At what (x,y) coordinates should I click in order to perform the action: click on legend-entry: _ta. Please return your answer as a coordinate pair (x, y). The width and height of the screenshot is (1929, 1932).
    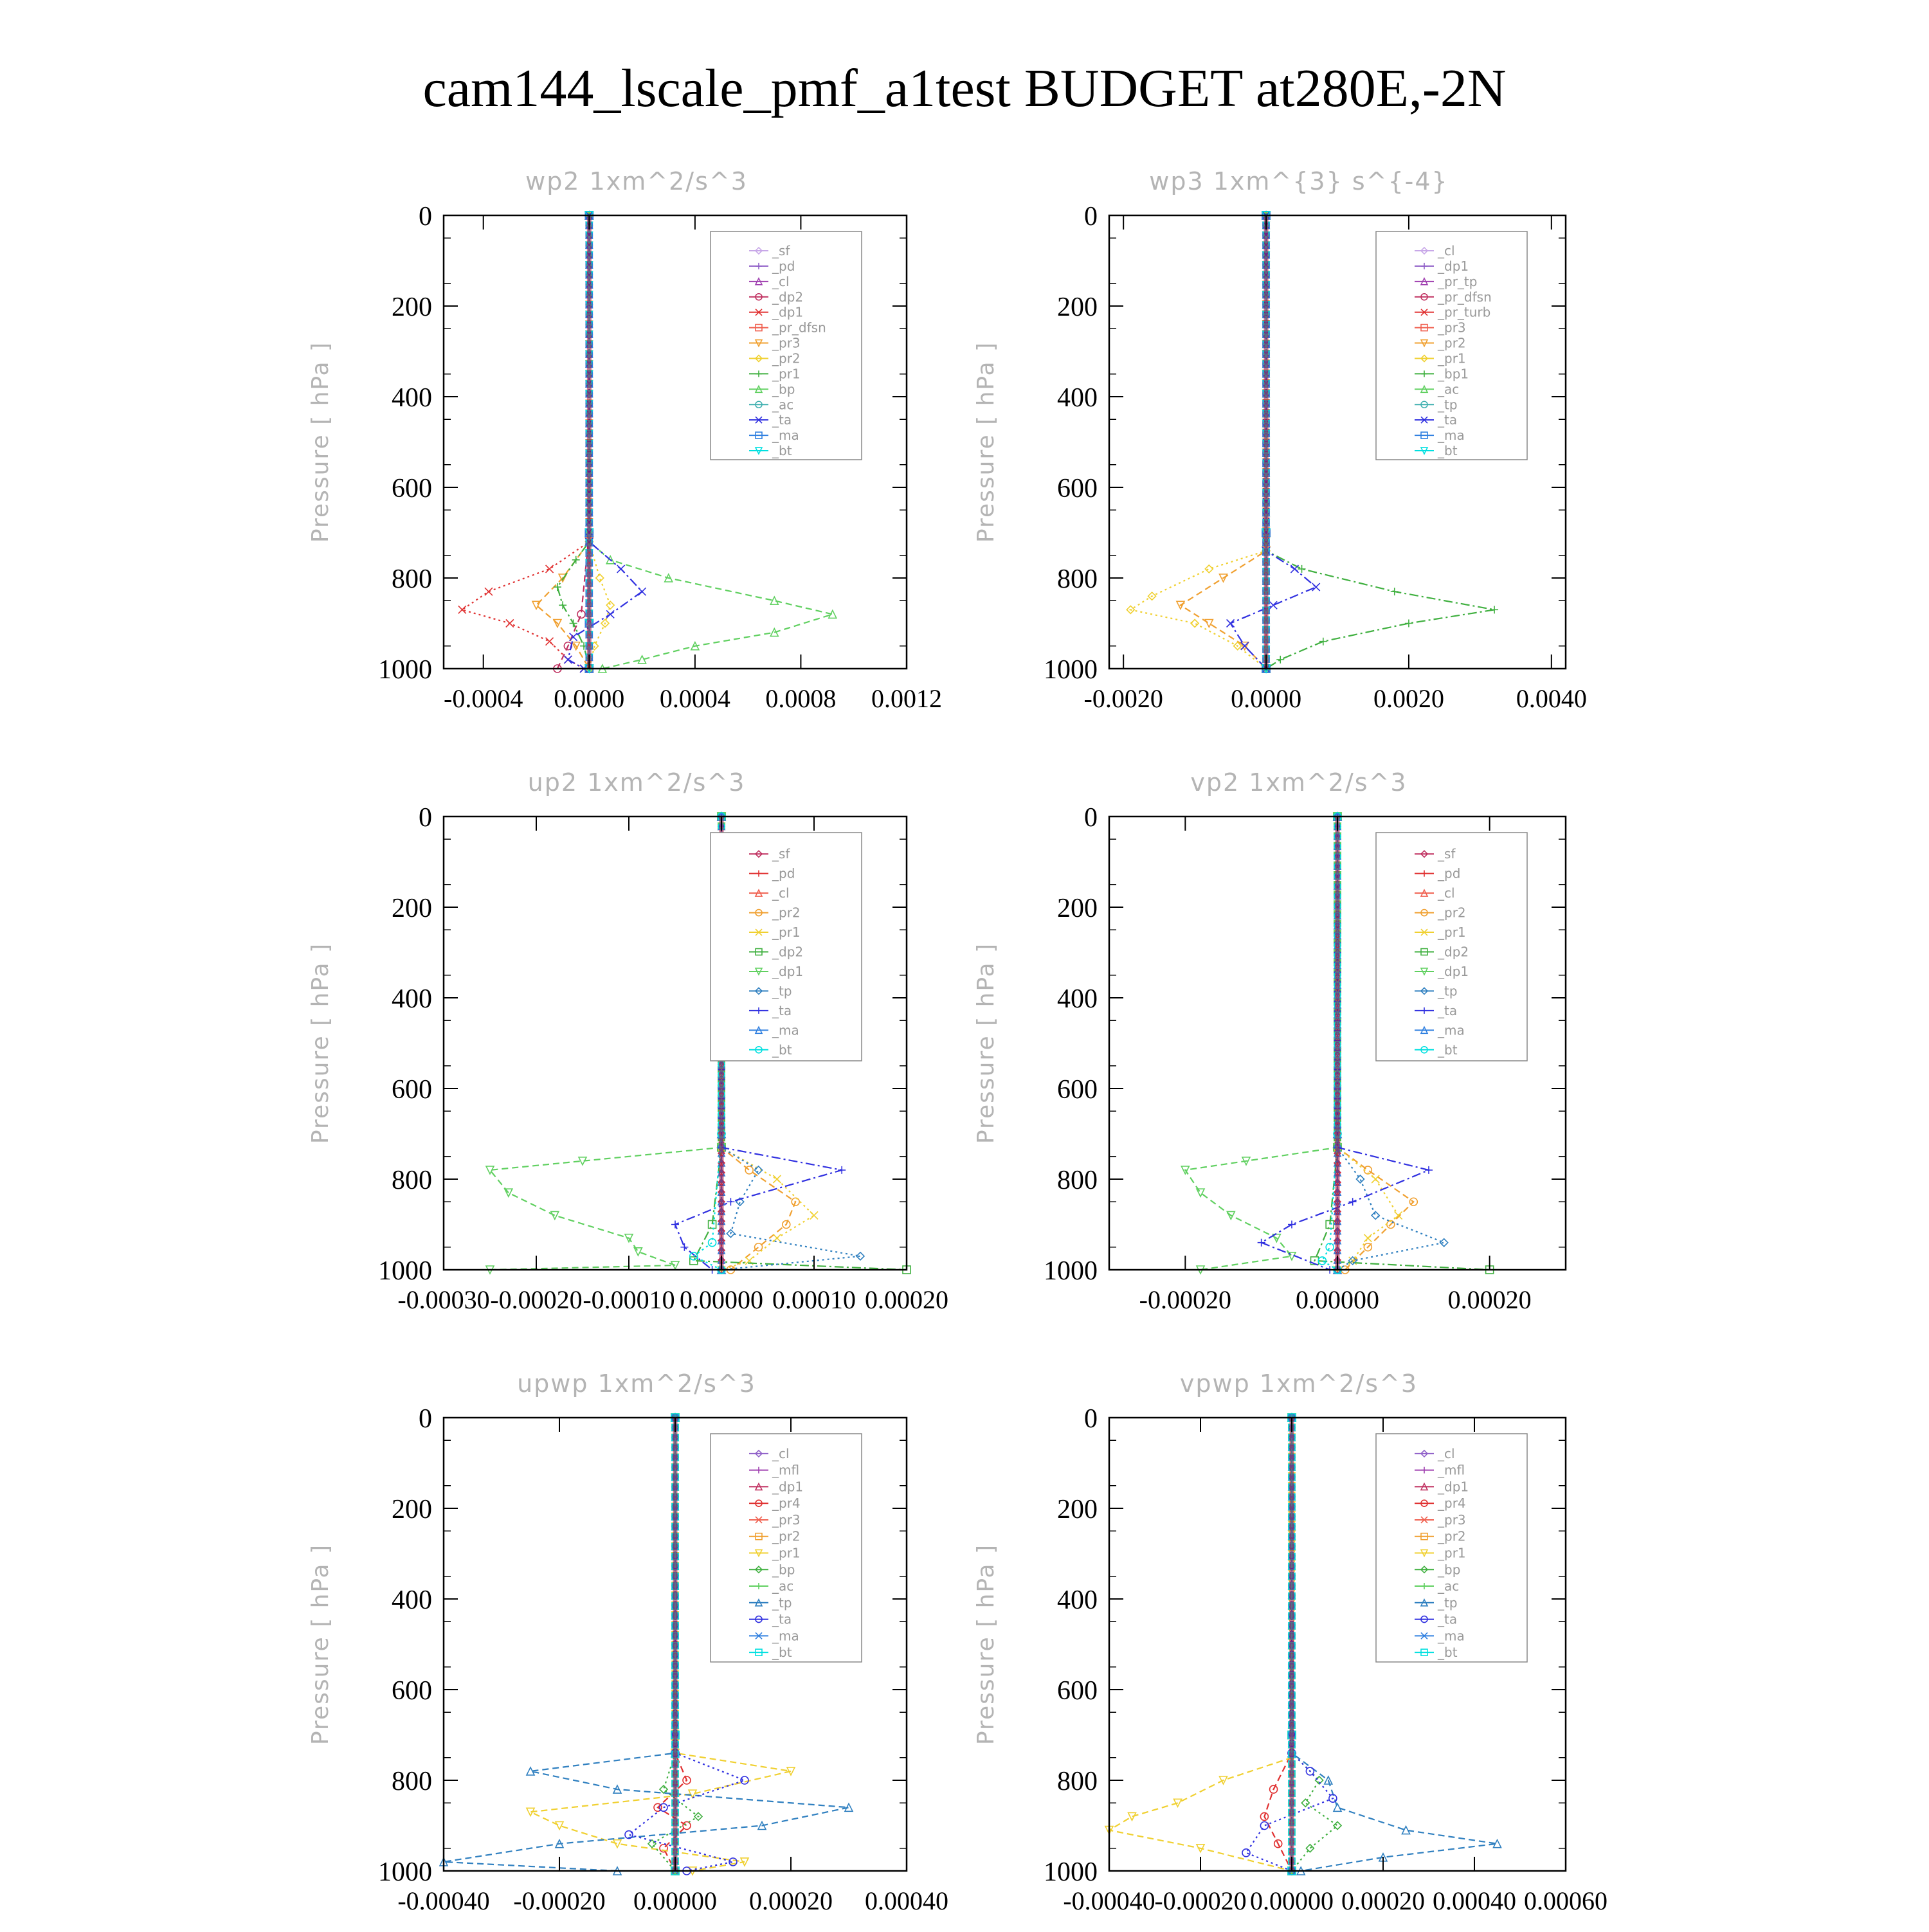
    Looking at the image, I should click on (1447, 1619).